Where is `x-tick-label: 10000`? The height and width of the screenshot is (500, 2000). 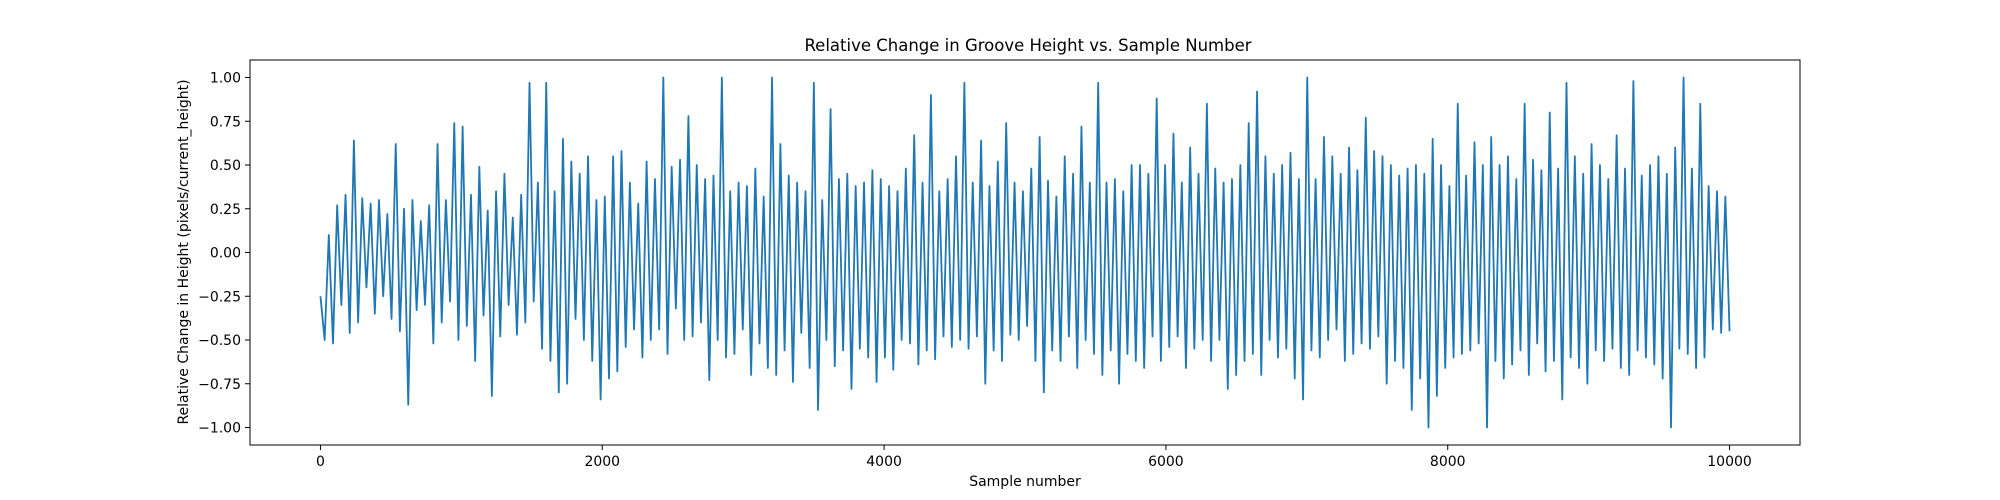 x-tick-label: 10000 is located at coordinates (1729, 462).